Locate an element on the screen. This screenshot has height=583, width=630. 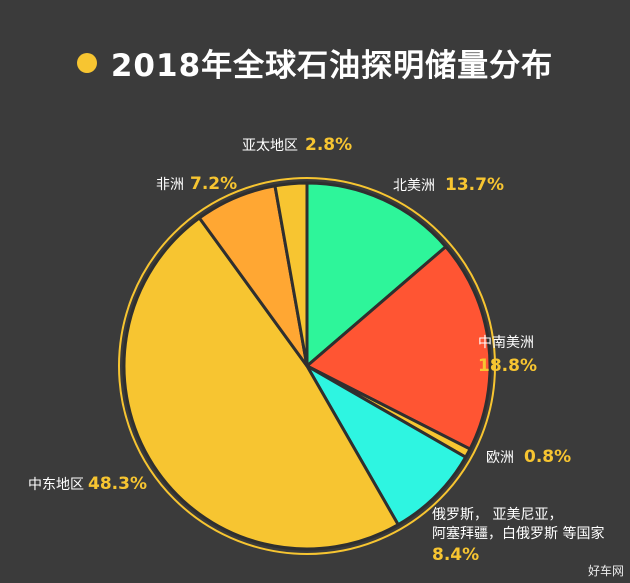
chart-title: 2018年全球石油探明储量分布 is located at coordinates (332, 66).